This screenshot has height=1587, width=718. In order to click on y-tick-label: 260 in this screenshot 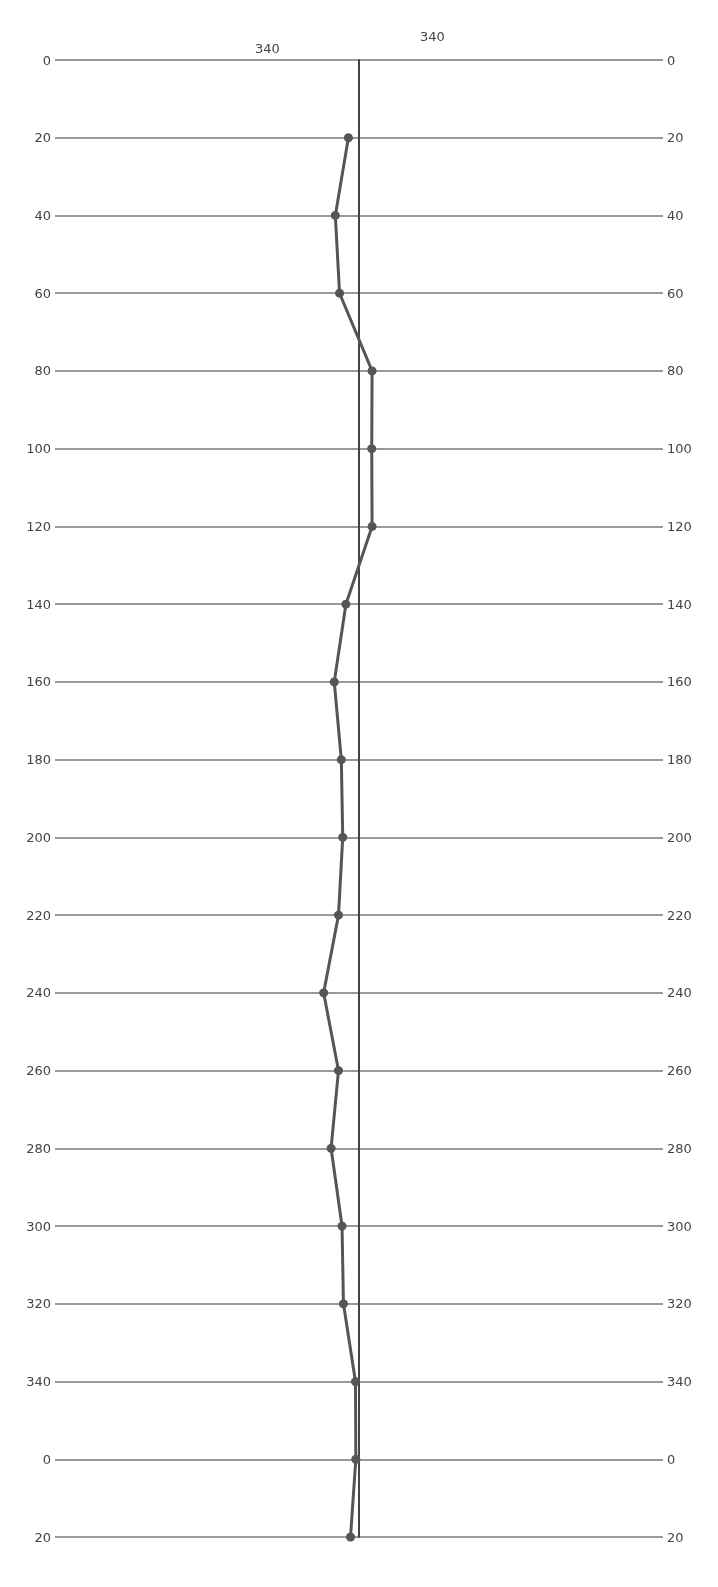, I will do `click(38, 1071)`.